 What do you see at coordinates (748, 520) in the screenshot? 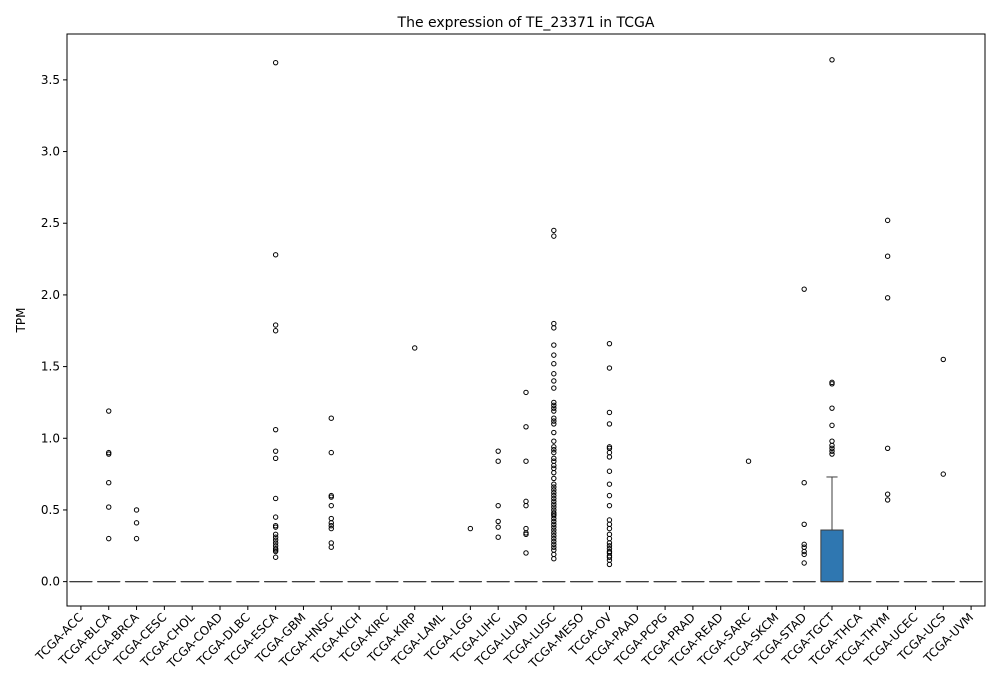
I see `box-tcga-sarc` at bounding box center [748, 520].